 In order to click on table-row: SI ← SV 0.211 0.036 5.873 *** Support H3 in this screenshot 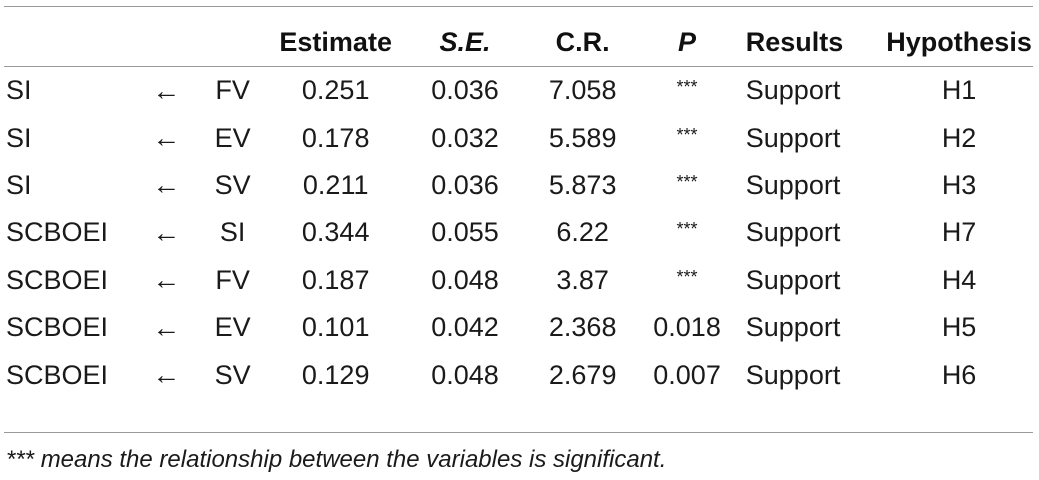, I will do `click(519, 185)`.